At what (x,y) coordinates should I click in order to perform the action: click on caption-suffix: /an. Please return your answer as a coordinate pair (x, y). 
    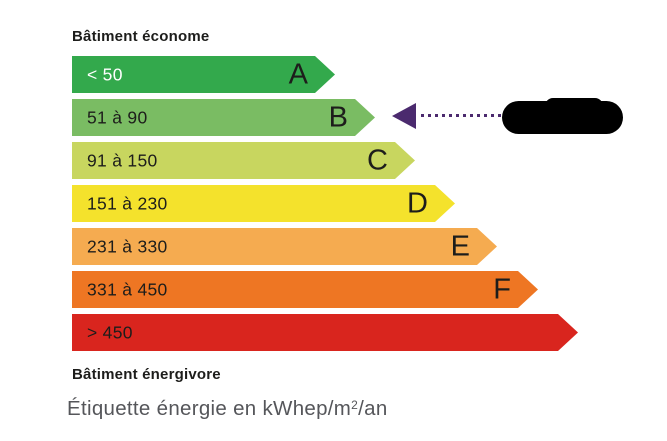
    Looking at the image, I should click on (373, 408).